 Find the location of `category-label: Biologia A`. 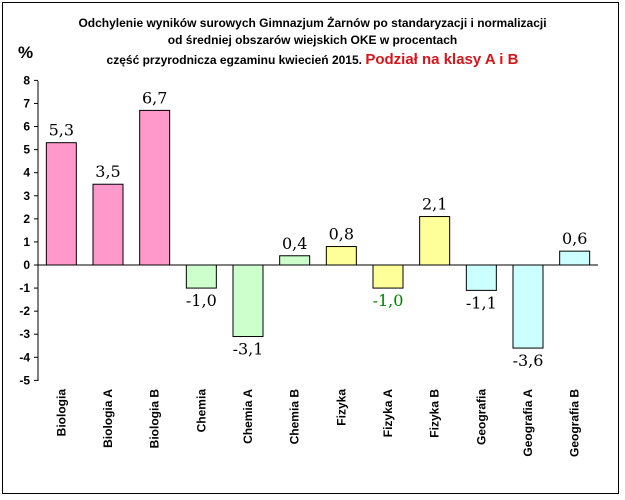

category-label: Biologia A is located at coordinates (108, 418).